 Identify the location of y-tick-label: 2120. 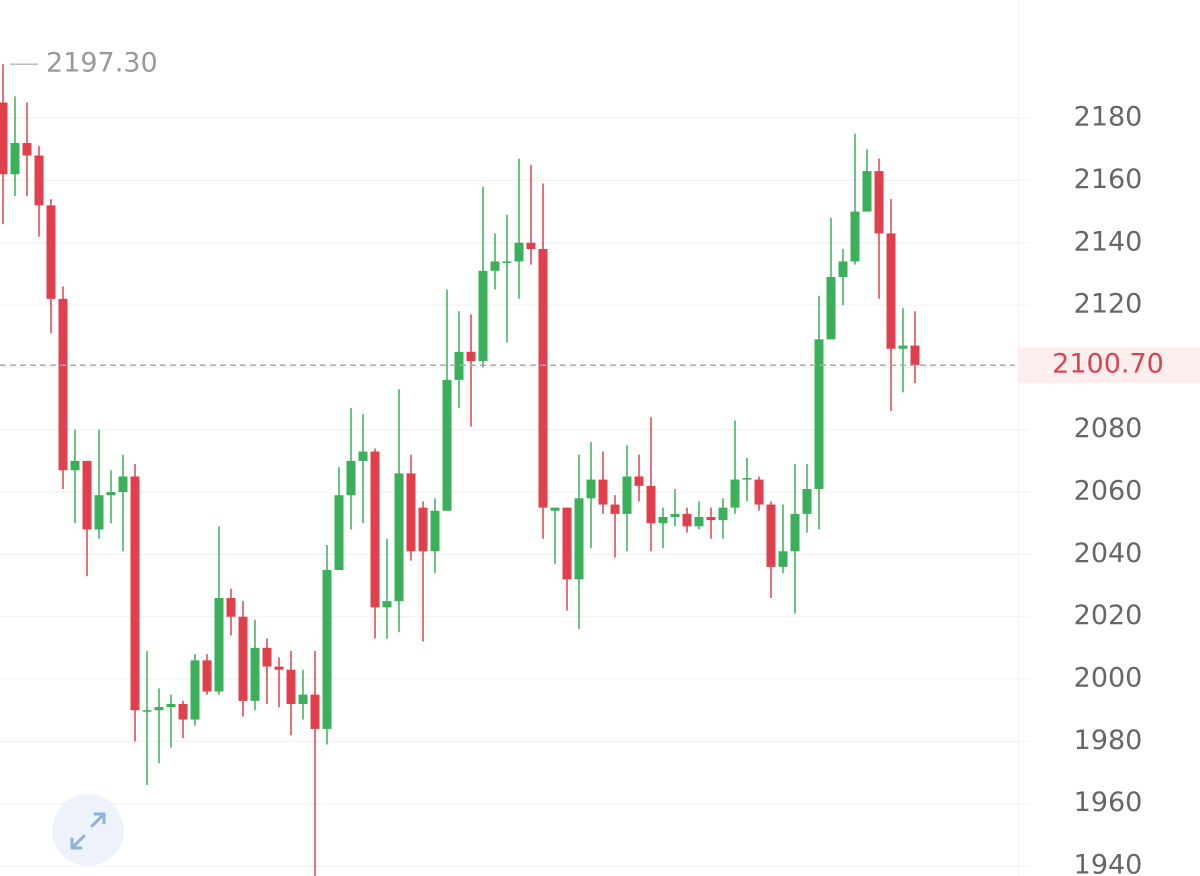
(1108, 304).